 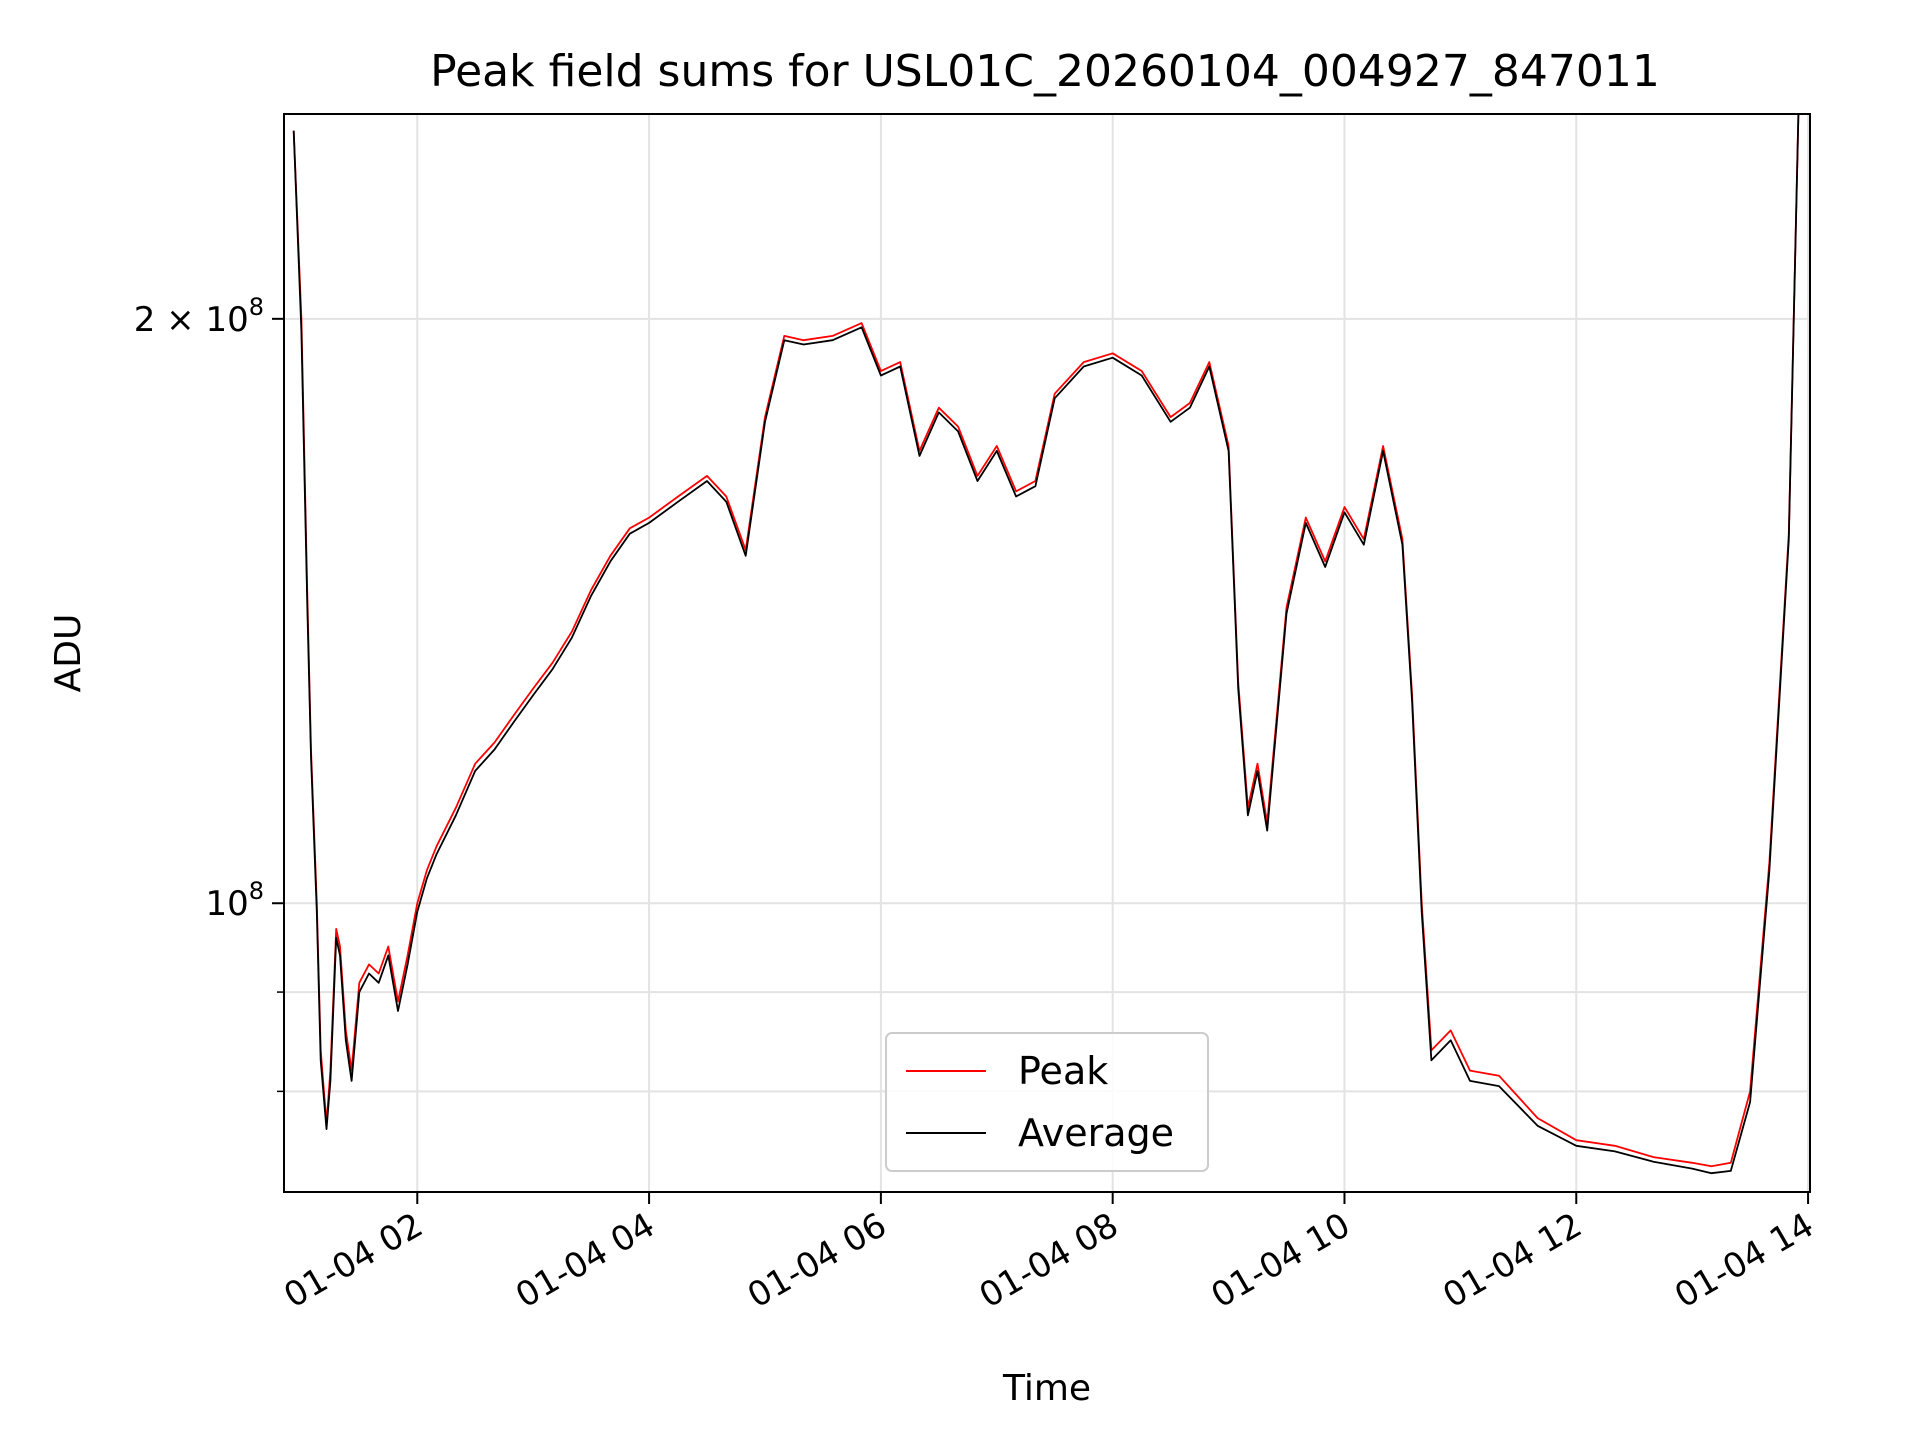 I want to click on legend-box, so click(x=1047, y=1102).